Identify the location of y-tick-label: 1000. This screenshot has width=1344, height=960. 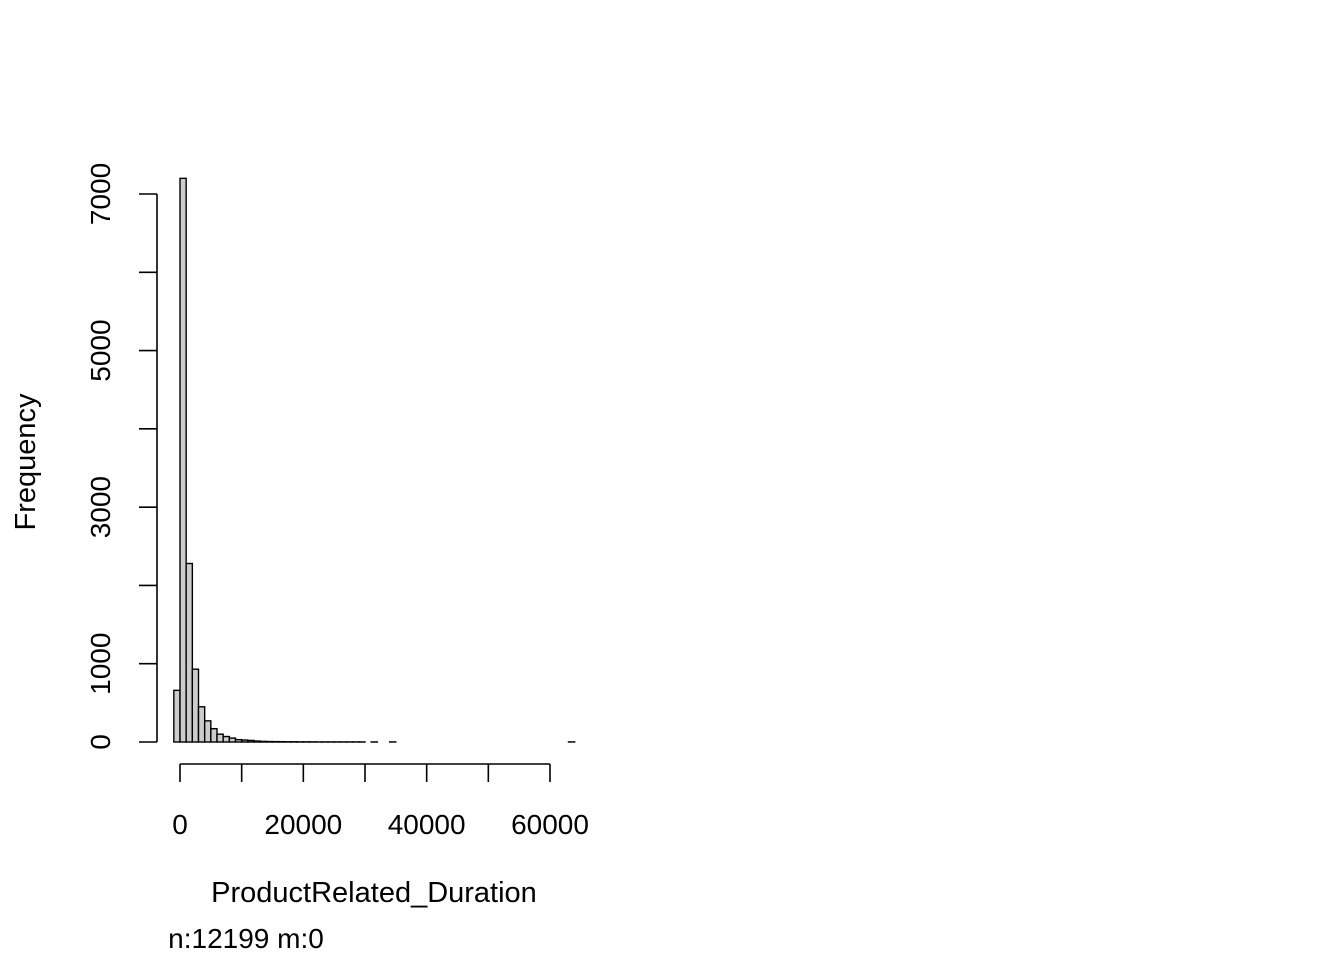
(100, 664).